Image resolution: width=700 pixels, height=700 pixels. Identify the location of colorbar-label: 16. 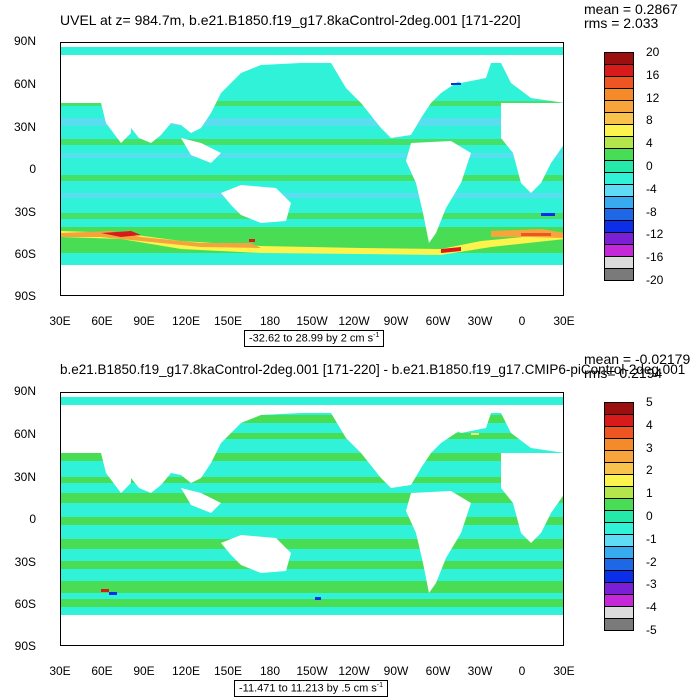
(653, 74).